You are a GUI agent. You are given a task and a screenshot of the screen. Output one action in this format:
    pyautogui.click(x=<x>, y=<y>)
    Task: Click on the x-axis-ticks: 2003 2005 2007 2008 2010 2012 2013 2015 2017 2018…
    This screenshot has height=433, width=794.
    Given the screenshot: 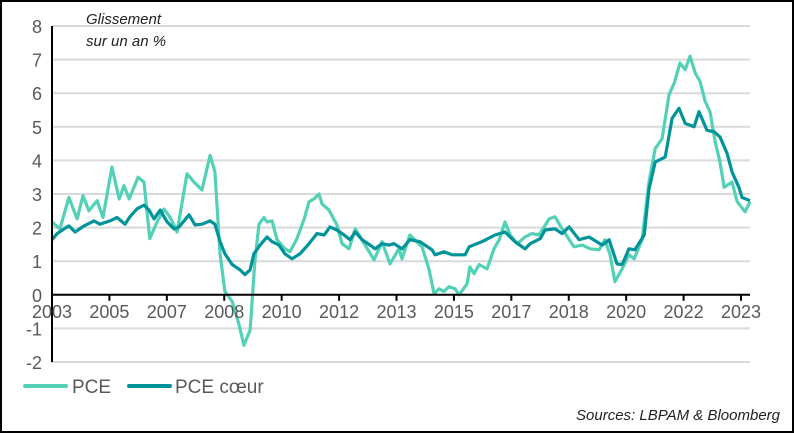 What is the action you would take?
    pyautogui.click(x=396, y=308)
    